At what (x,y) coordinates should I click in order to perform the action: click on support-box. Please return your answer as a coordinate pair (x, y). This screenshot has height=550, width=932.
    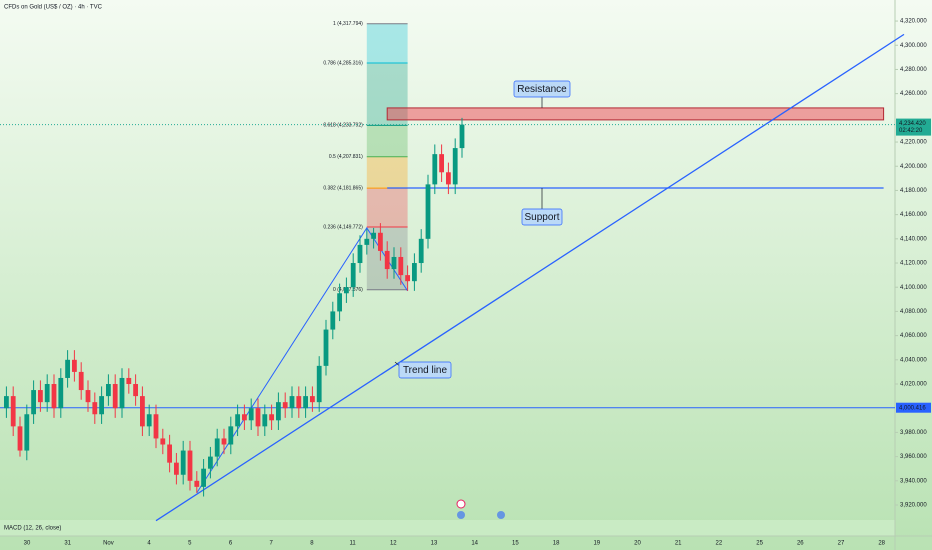
    Looking at the image, I should click on (542, 217).